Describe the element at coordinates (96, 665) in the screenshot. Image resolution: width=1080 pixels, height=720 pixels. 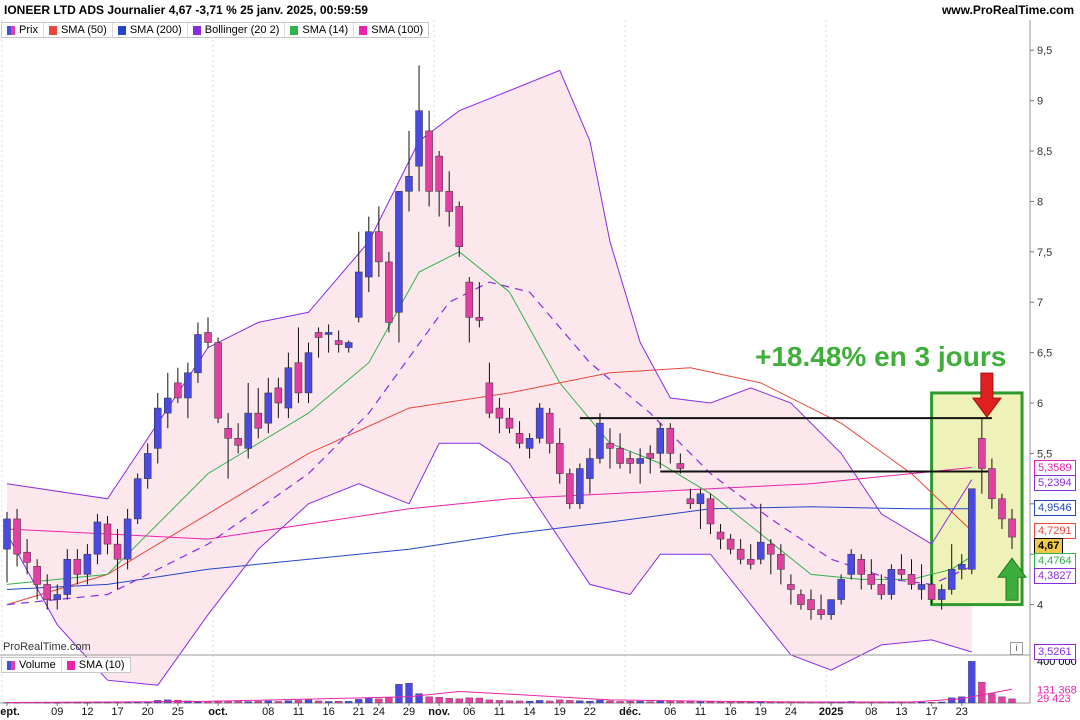
I see `legend-item: SMA (10)` at that location.